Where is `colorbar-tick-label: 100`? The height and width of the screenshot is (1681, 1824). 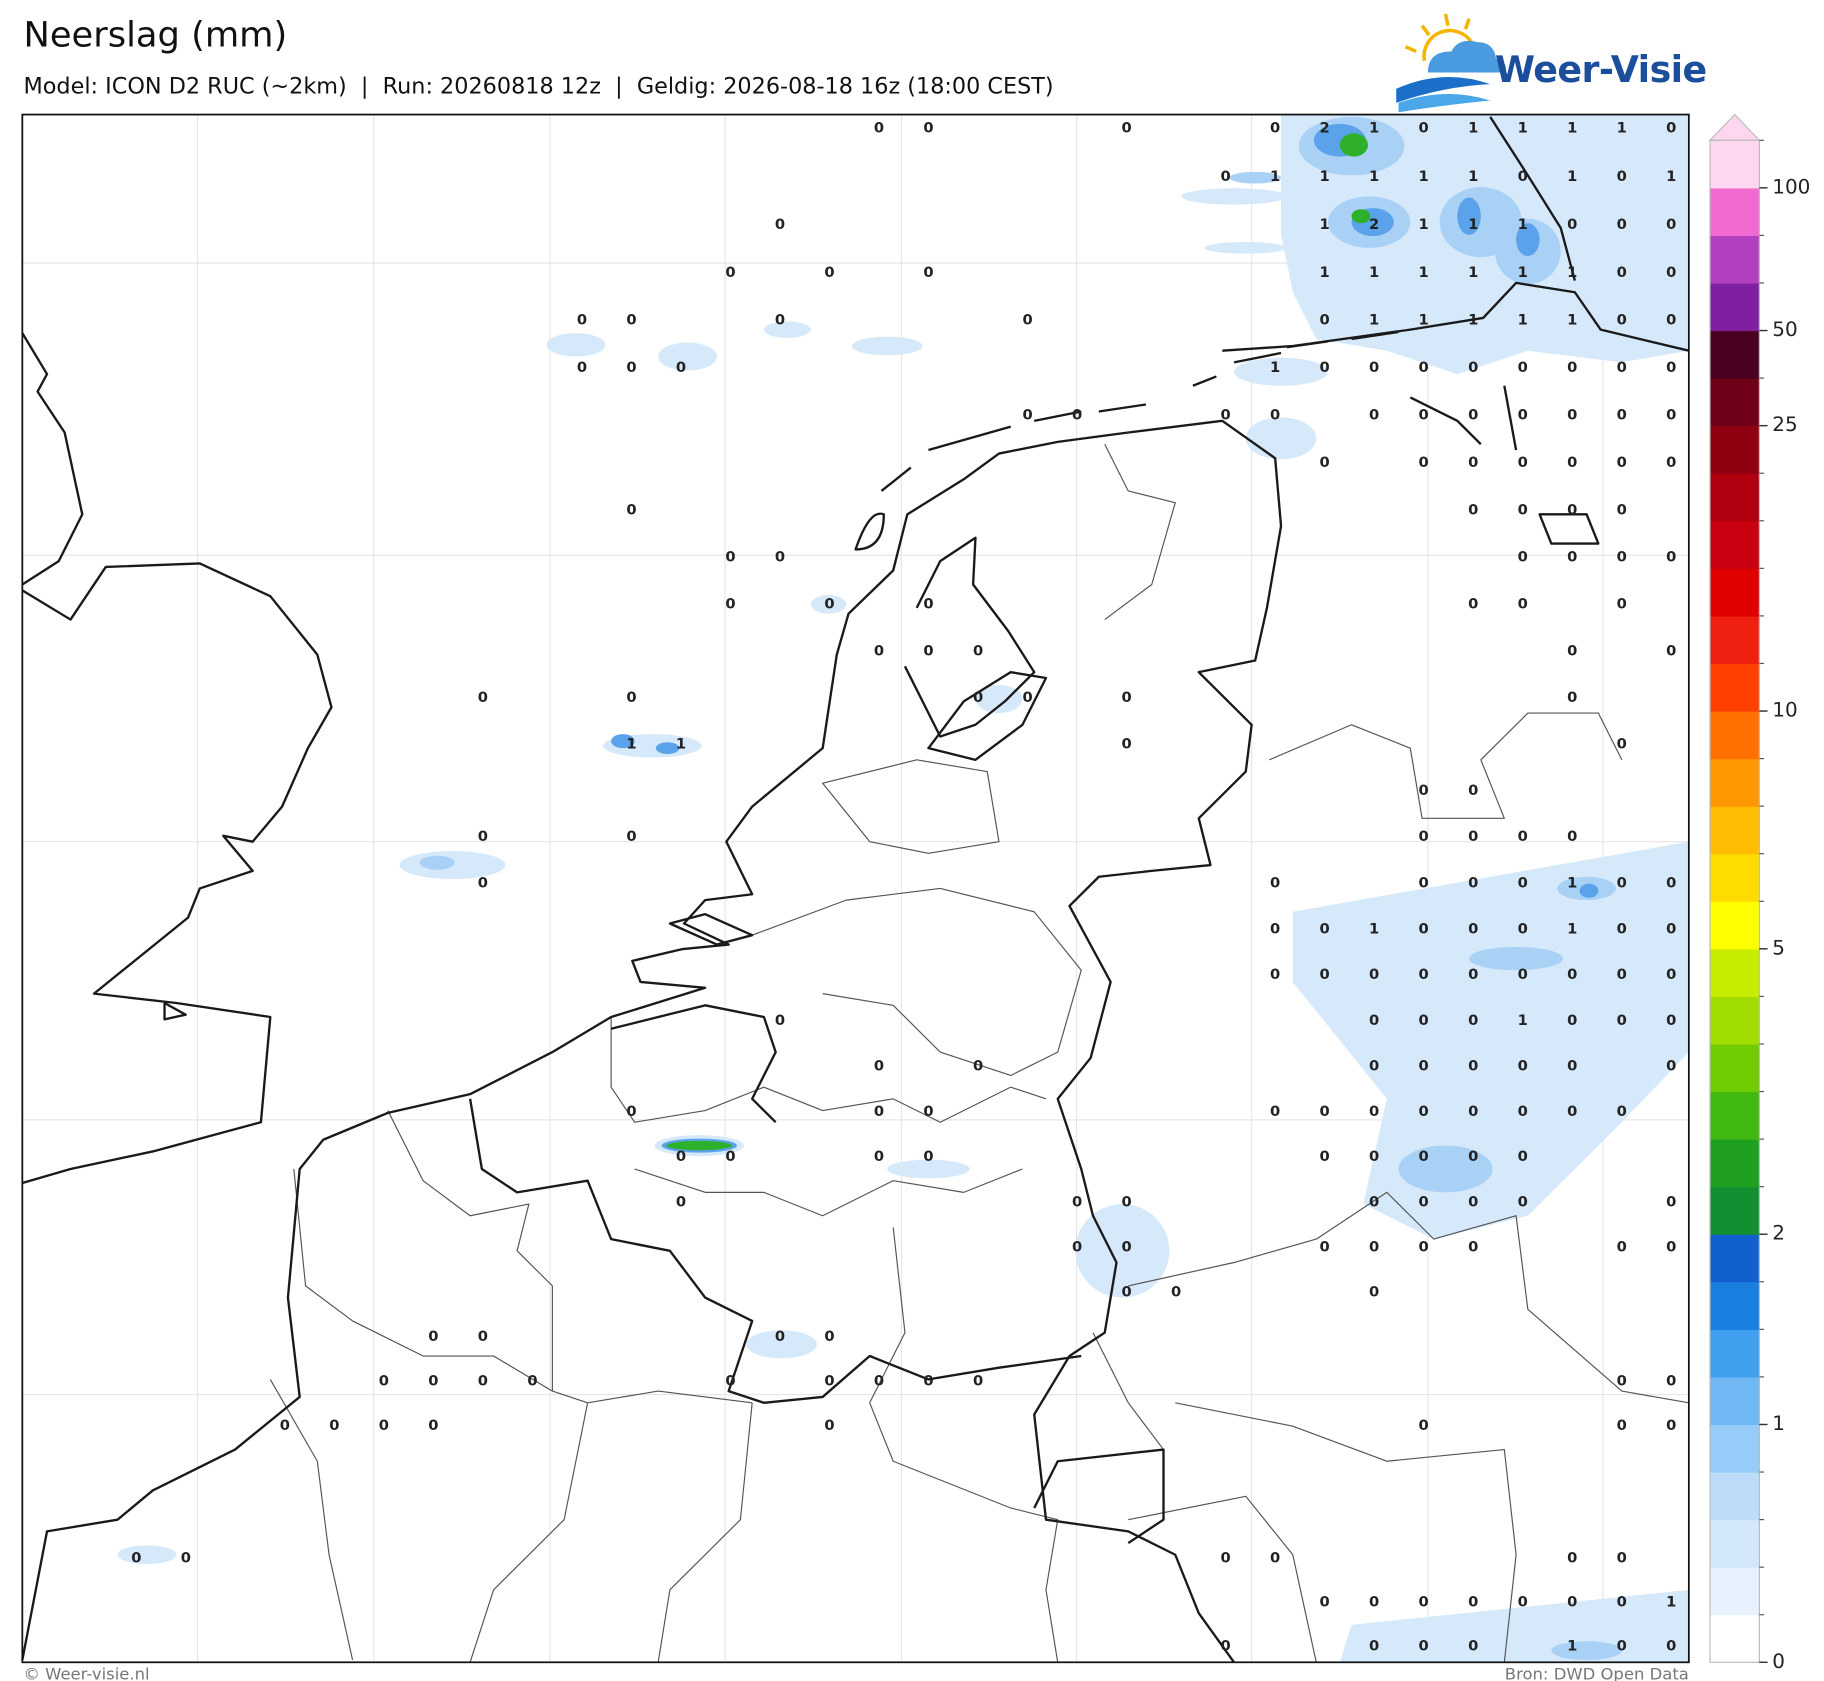 colorbar-tick-label: 100 is located at coordinates (1791, 186).